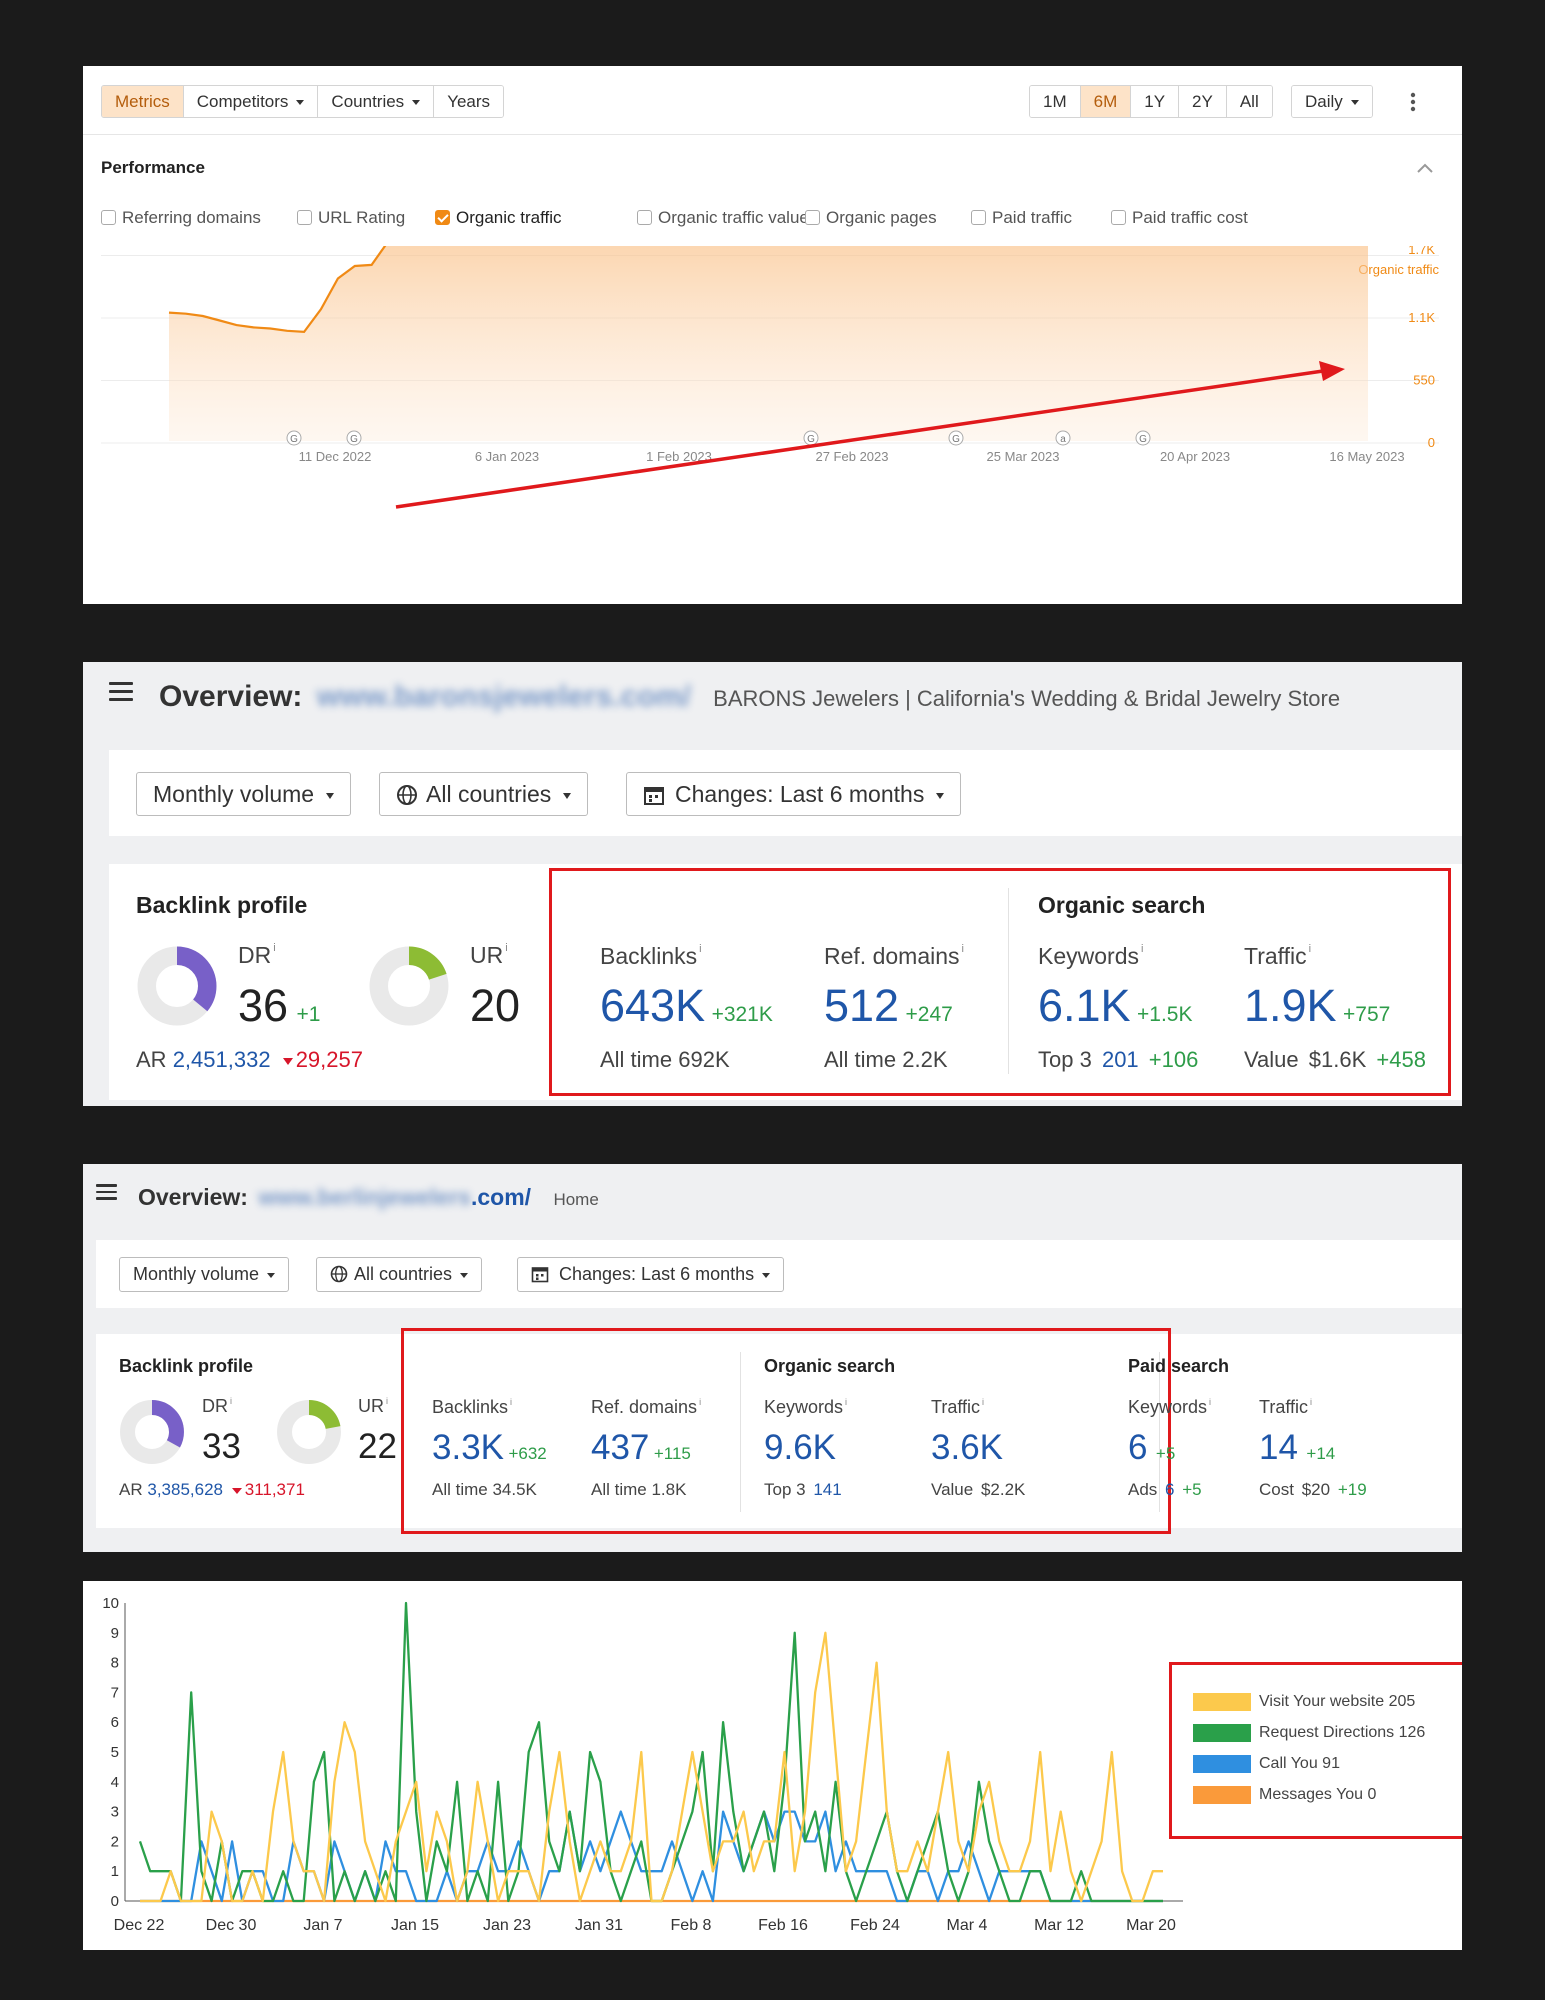  Describe the element at coordinates (1170, 1407) in the screenshot. I see `paid-keywords-label: Keywords i` at that location.